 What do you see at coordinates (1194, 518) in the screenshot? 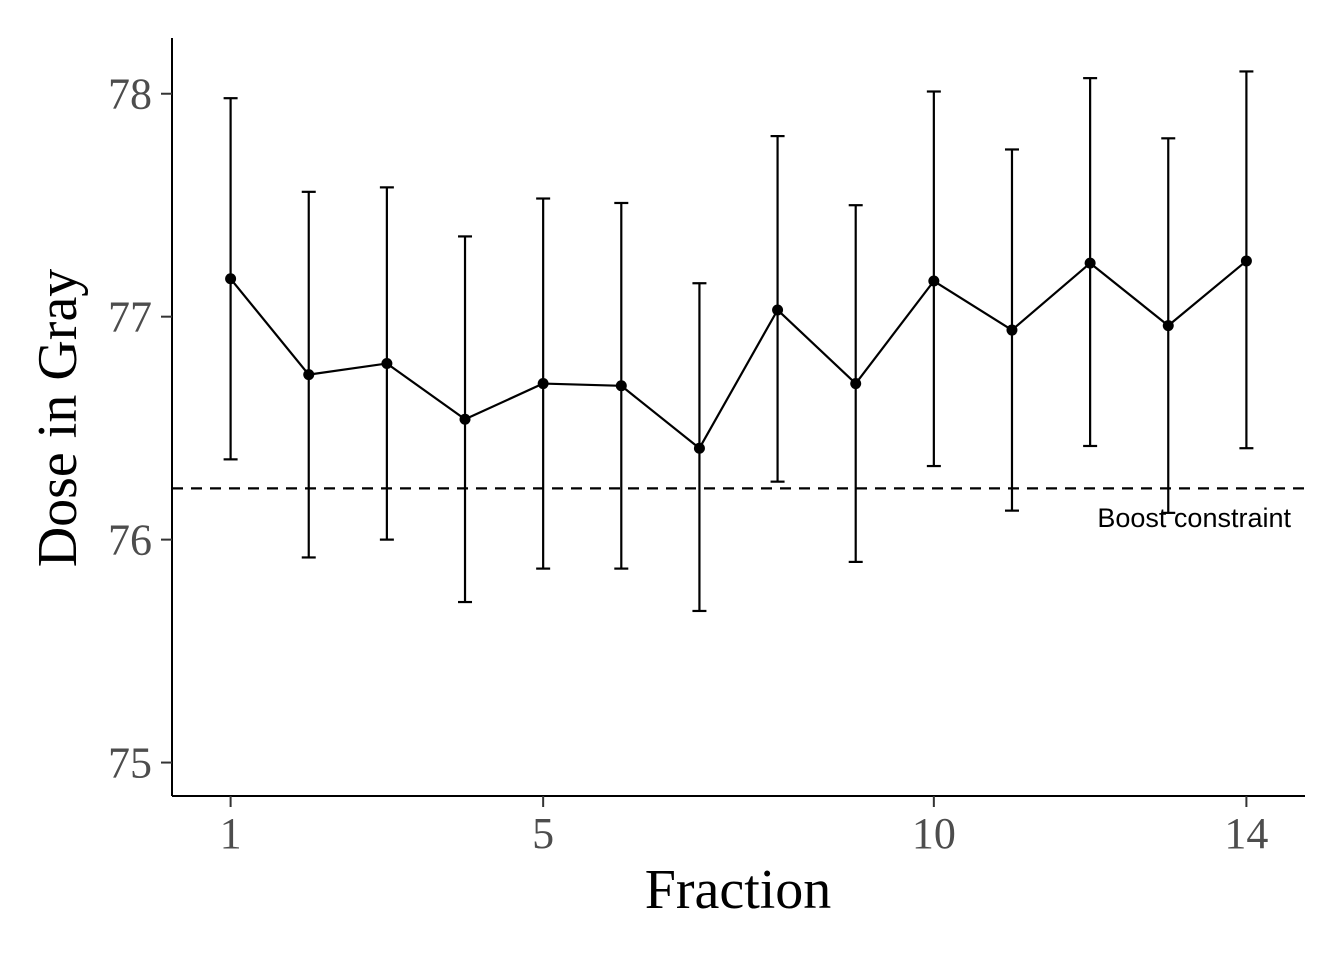
I see `boost-constraint-label: Boost constraint` at bounding box center [1194, 518].